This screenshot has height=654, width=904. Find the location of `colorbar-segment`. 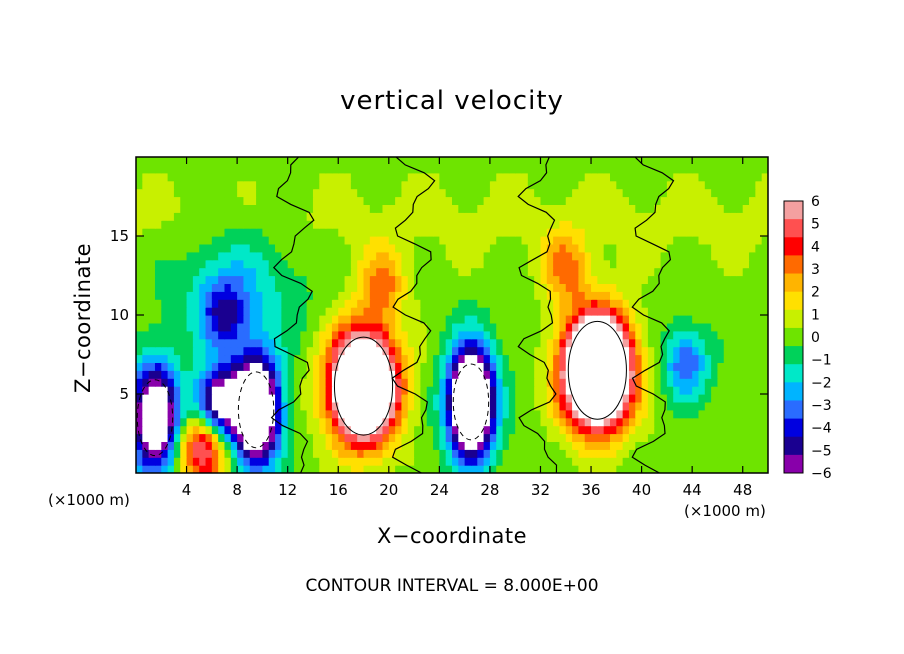

colorbar-segment is located at coordinates (793, 337).